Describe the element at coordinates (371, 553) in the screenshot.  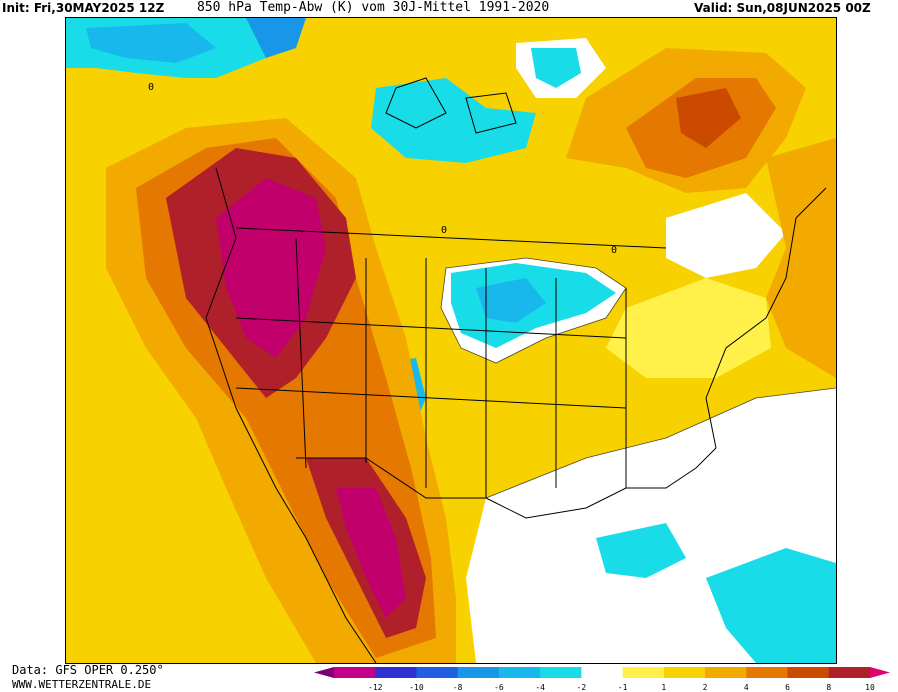
I see `anomaly-warm-mexico-max` at that location.